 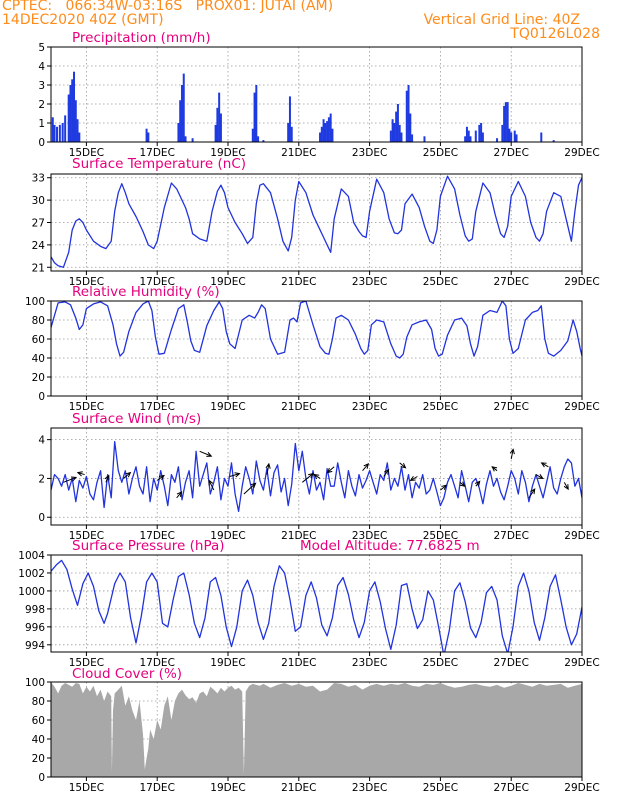 I want to click on y-tick-label: 5, so click(x=41, y=48).